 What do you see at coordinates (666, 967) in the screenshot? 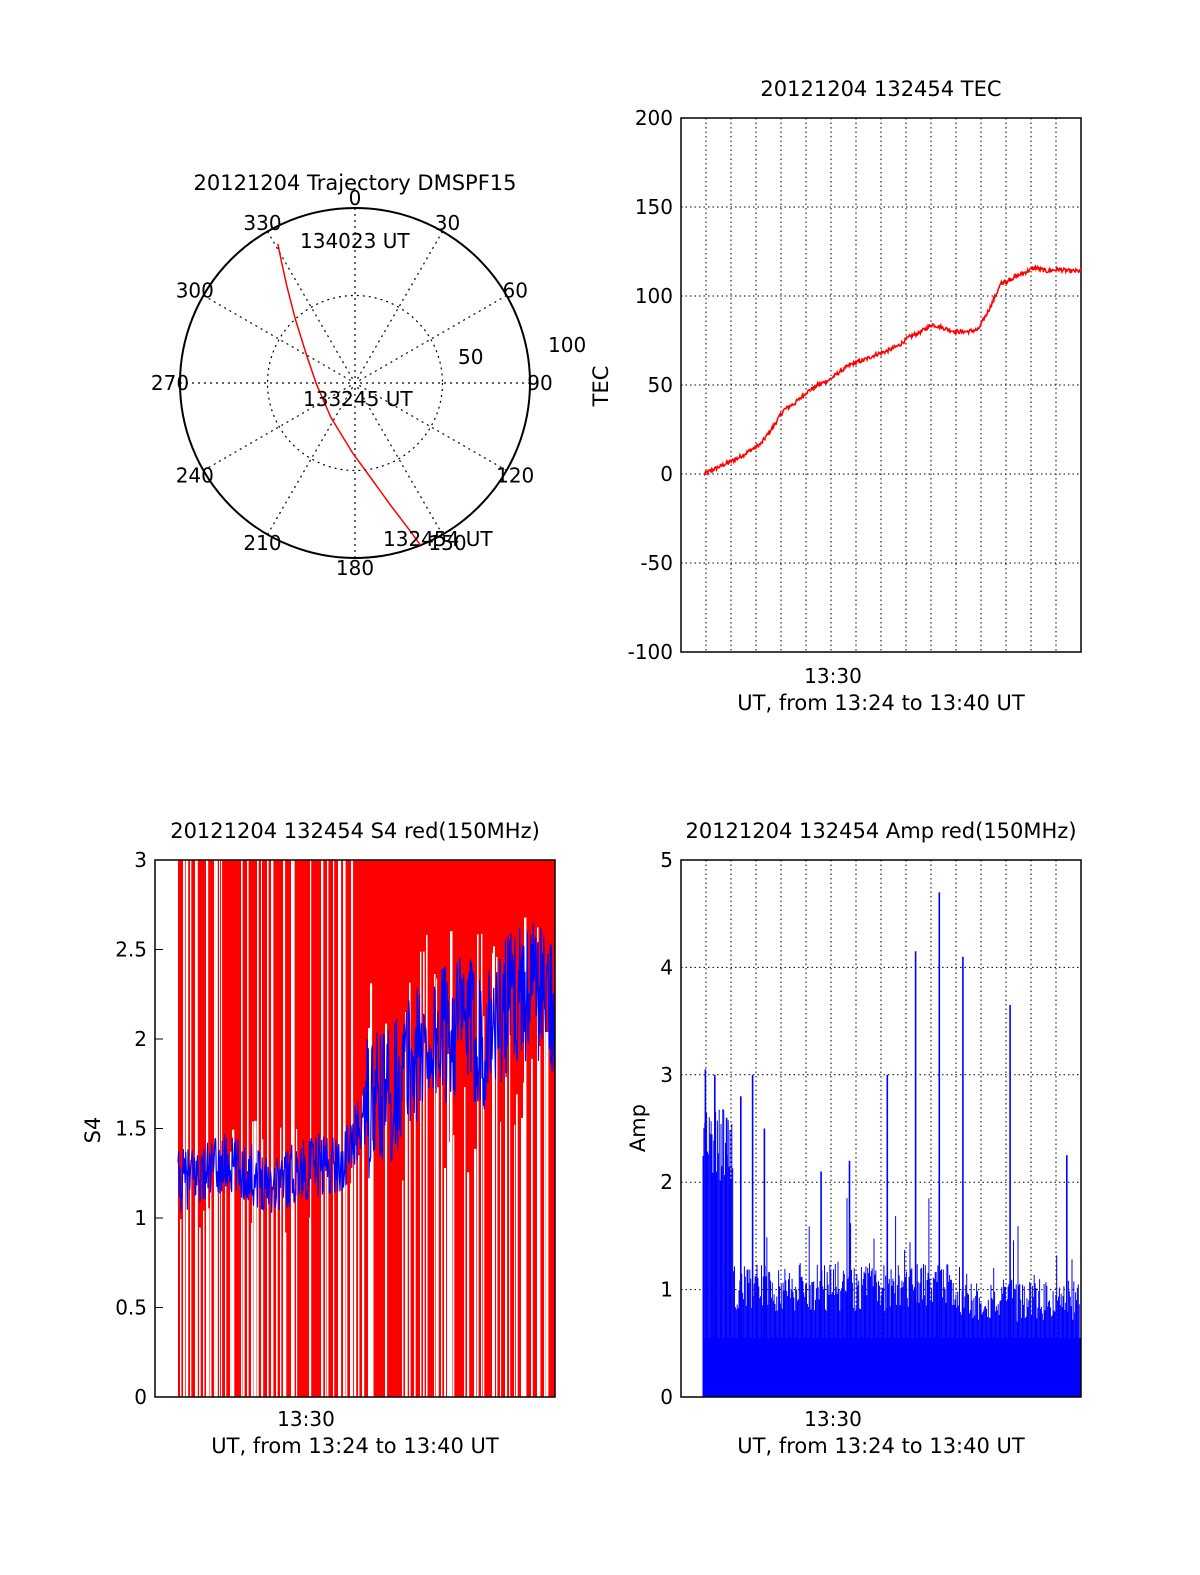
I see `amp-y-tick-label: 4` at bounding box center [666, 967].